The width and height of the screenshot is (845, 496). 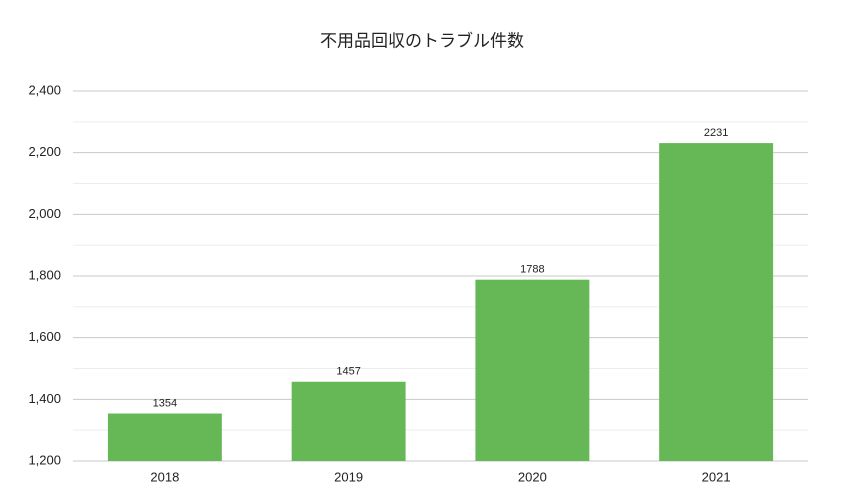 I want to click on x-tick-label: 2021, so click(x=716, y=476).